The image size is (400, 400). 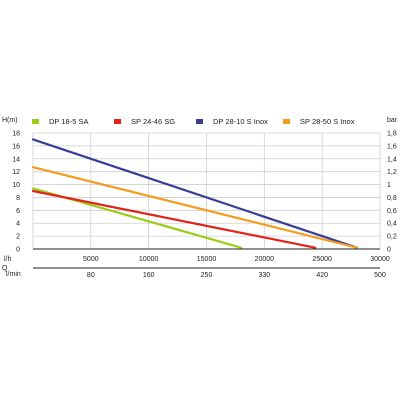 I want to click on y-tick-label: 12, so click(x=16, y=172).